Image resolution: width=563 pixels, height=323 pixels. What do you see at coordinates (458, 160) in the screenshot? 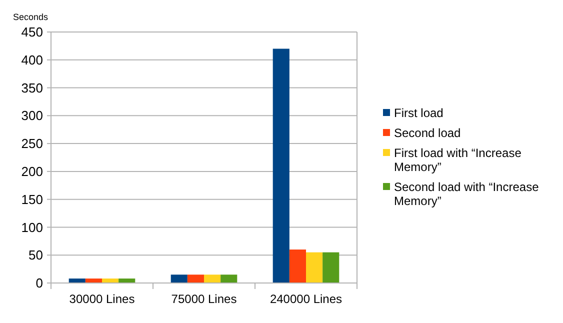
I see `legend-label: First load with “Increase Memory”` at bounding box center [458, 160].